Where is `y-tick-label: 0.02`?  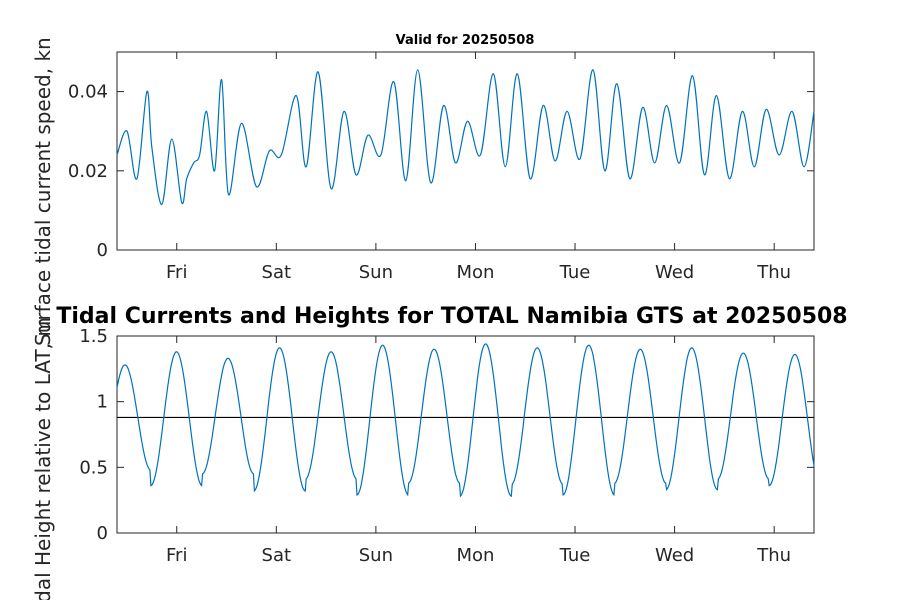
y-tick-label: 0.02 is located at coordinates (88, 171).